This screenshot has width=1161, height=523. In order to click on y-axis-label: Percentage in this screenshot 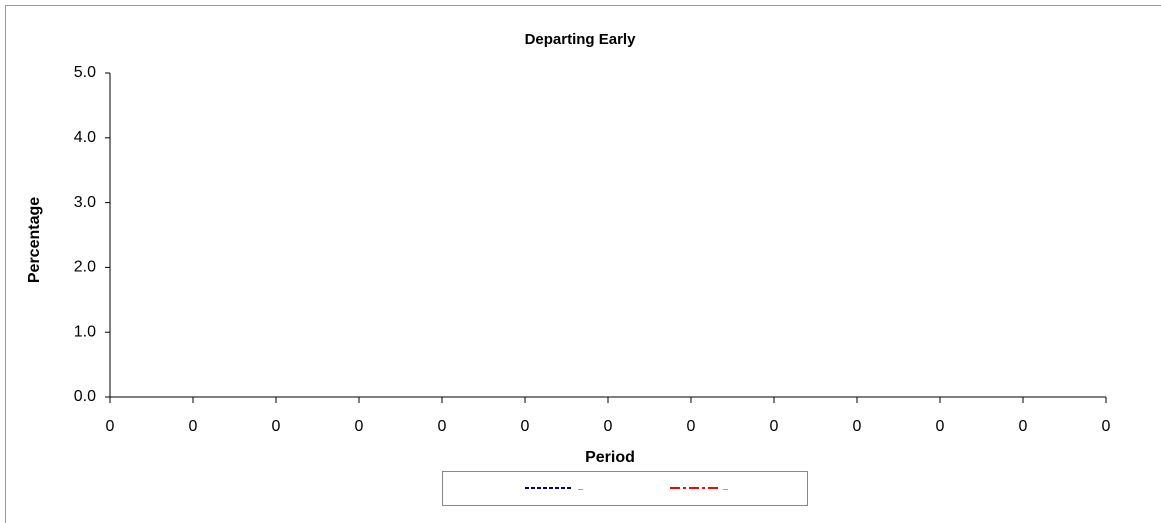, I will do `click(34, 240)`.